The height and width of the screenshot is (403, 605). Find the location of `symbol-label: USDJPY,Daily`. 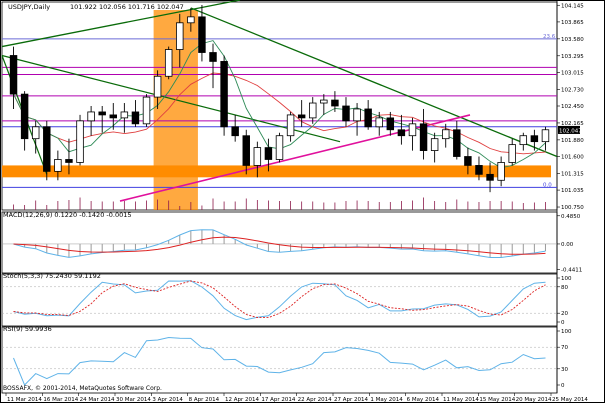

symbol-label: USDJPY,Daily is located at coordinates (29, 7).